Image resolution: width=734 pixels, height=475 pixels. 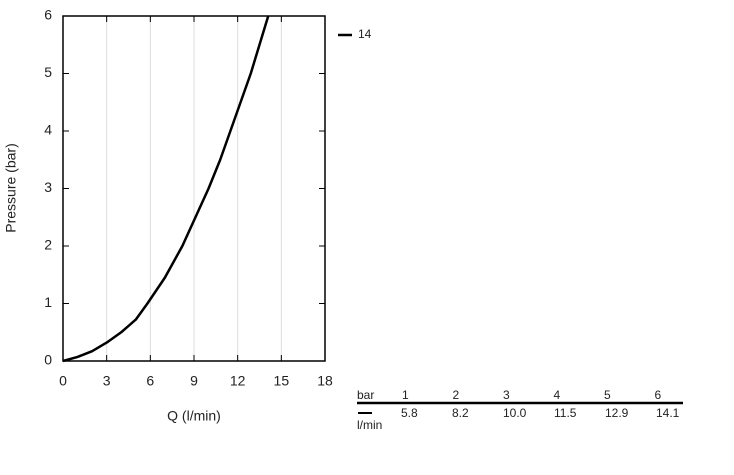 I want to click on legend-label: 14, so click(x=365, y=34).